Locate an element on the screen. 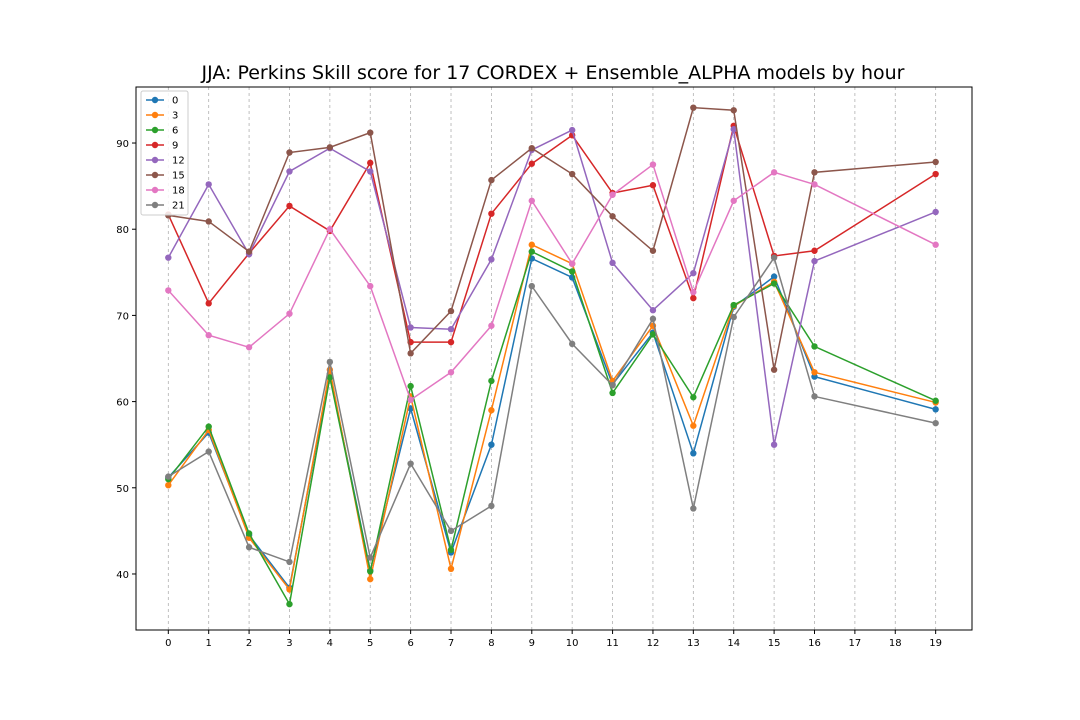 This screenshot has height=720, width=1080. x-tick-label: 12 is located at coordinates (653, 643).